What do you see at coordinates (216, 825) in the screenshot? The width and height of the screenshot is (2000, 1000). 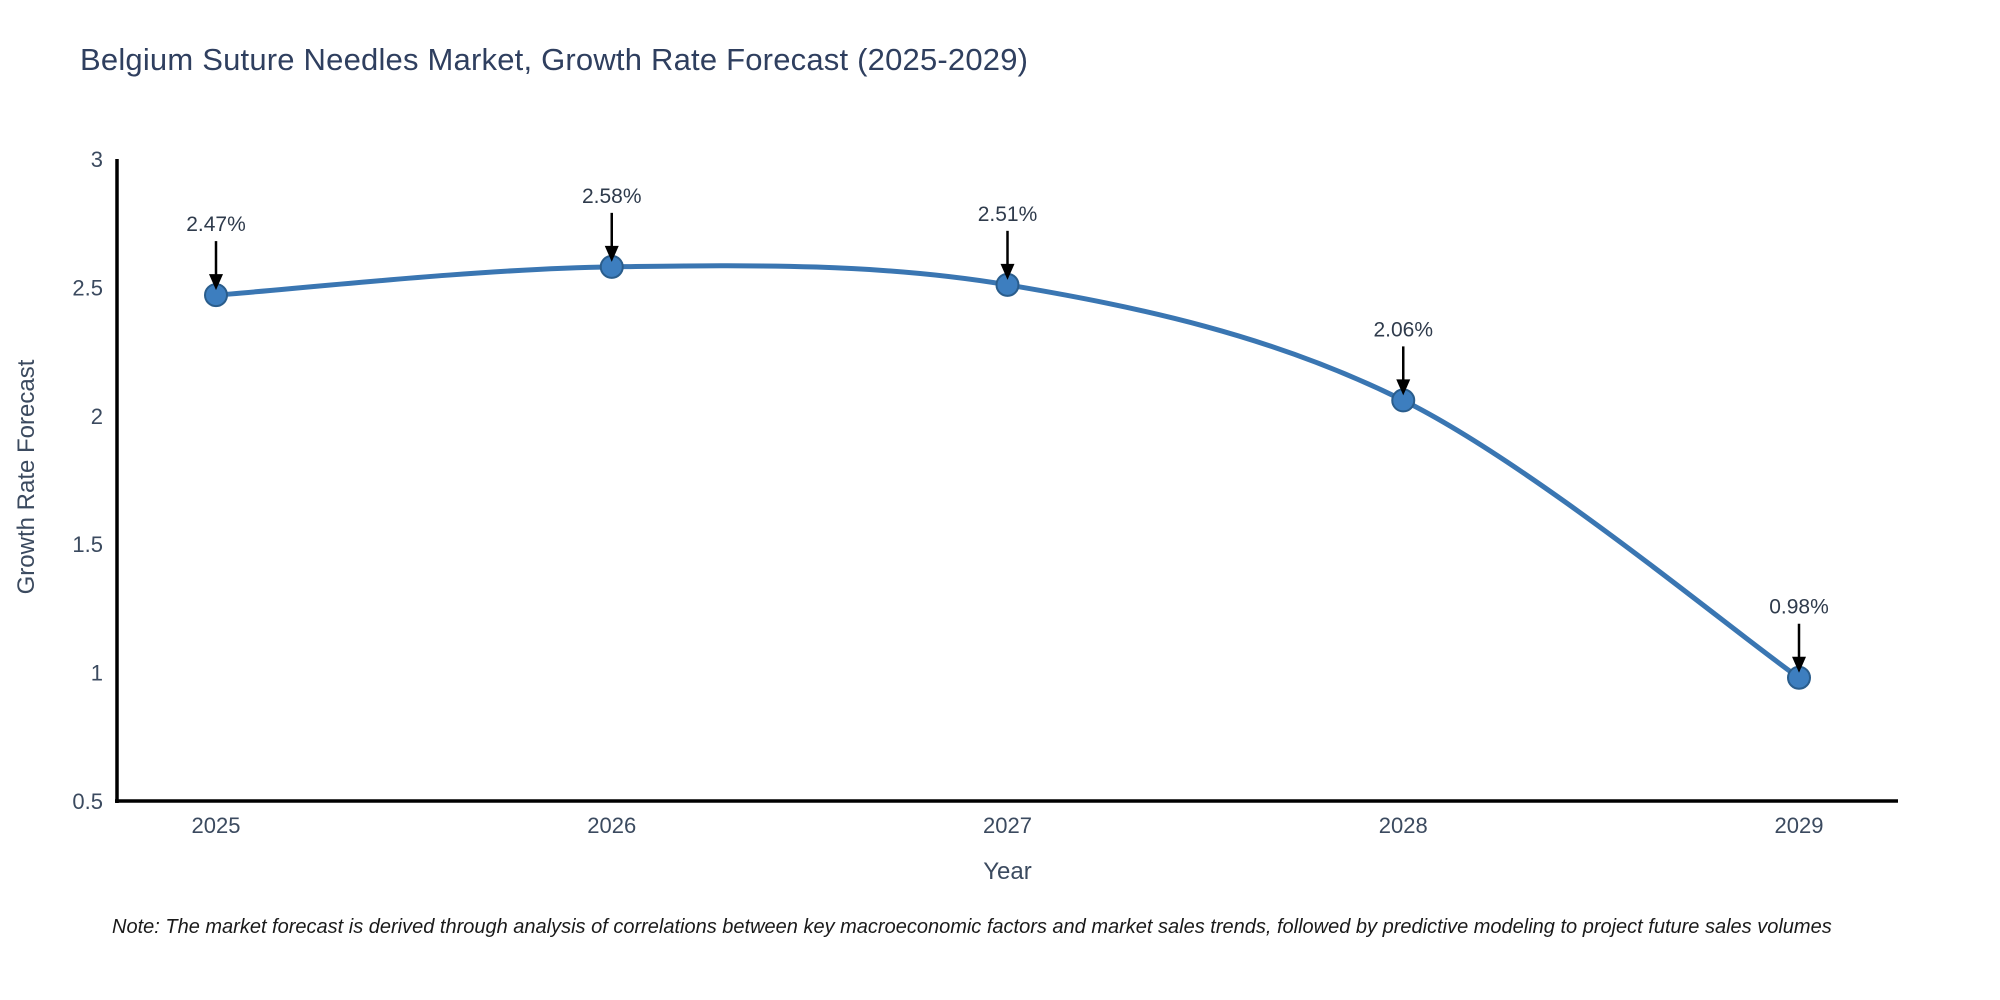 I see `x-tick-label: 2025` at bounding box center [216, 825].